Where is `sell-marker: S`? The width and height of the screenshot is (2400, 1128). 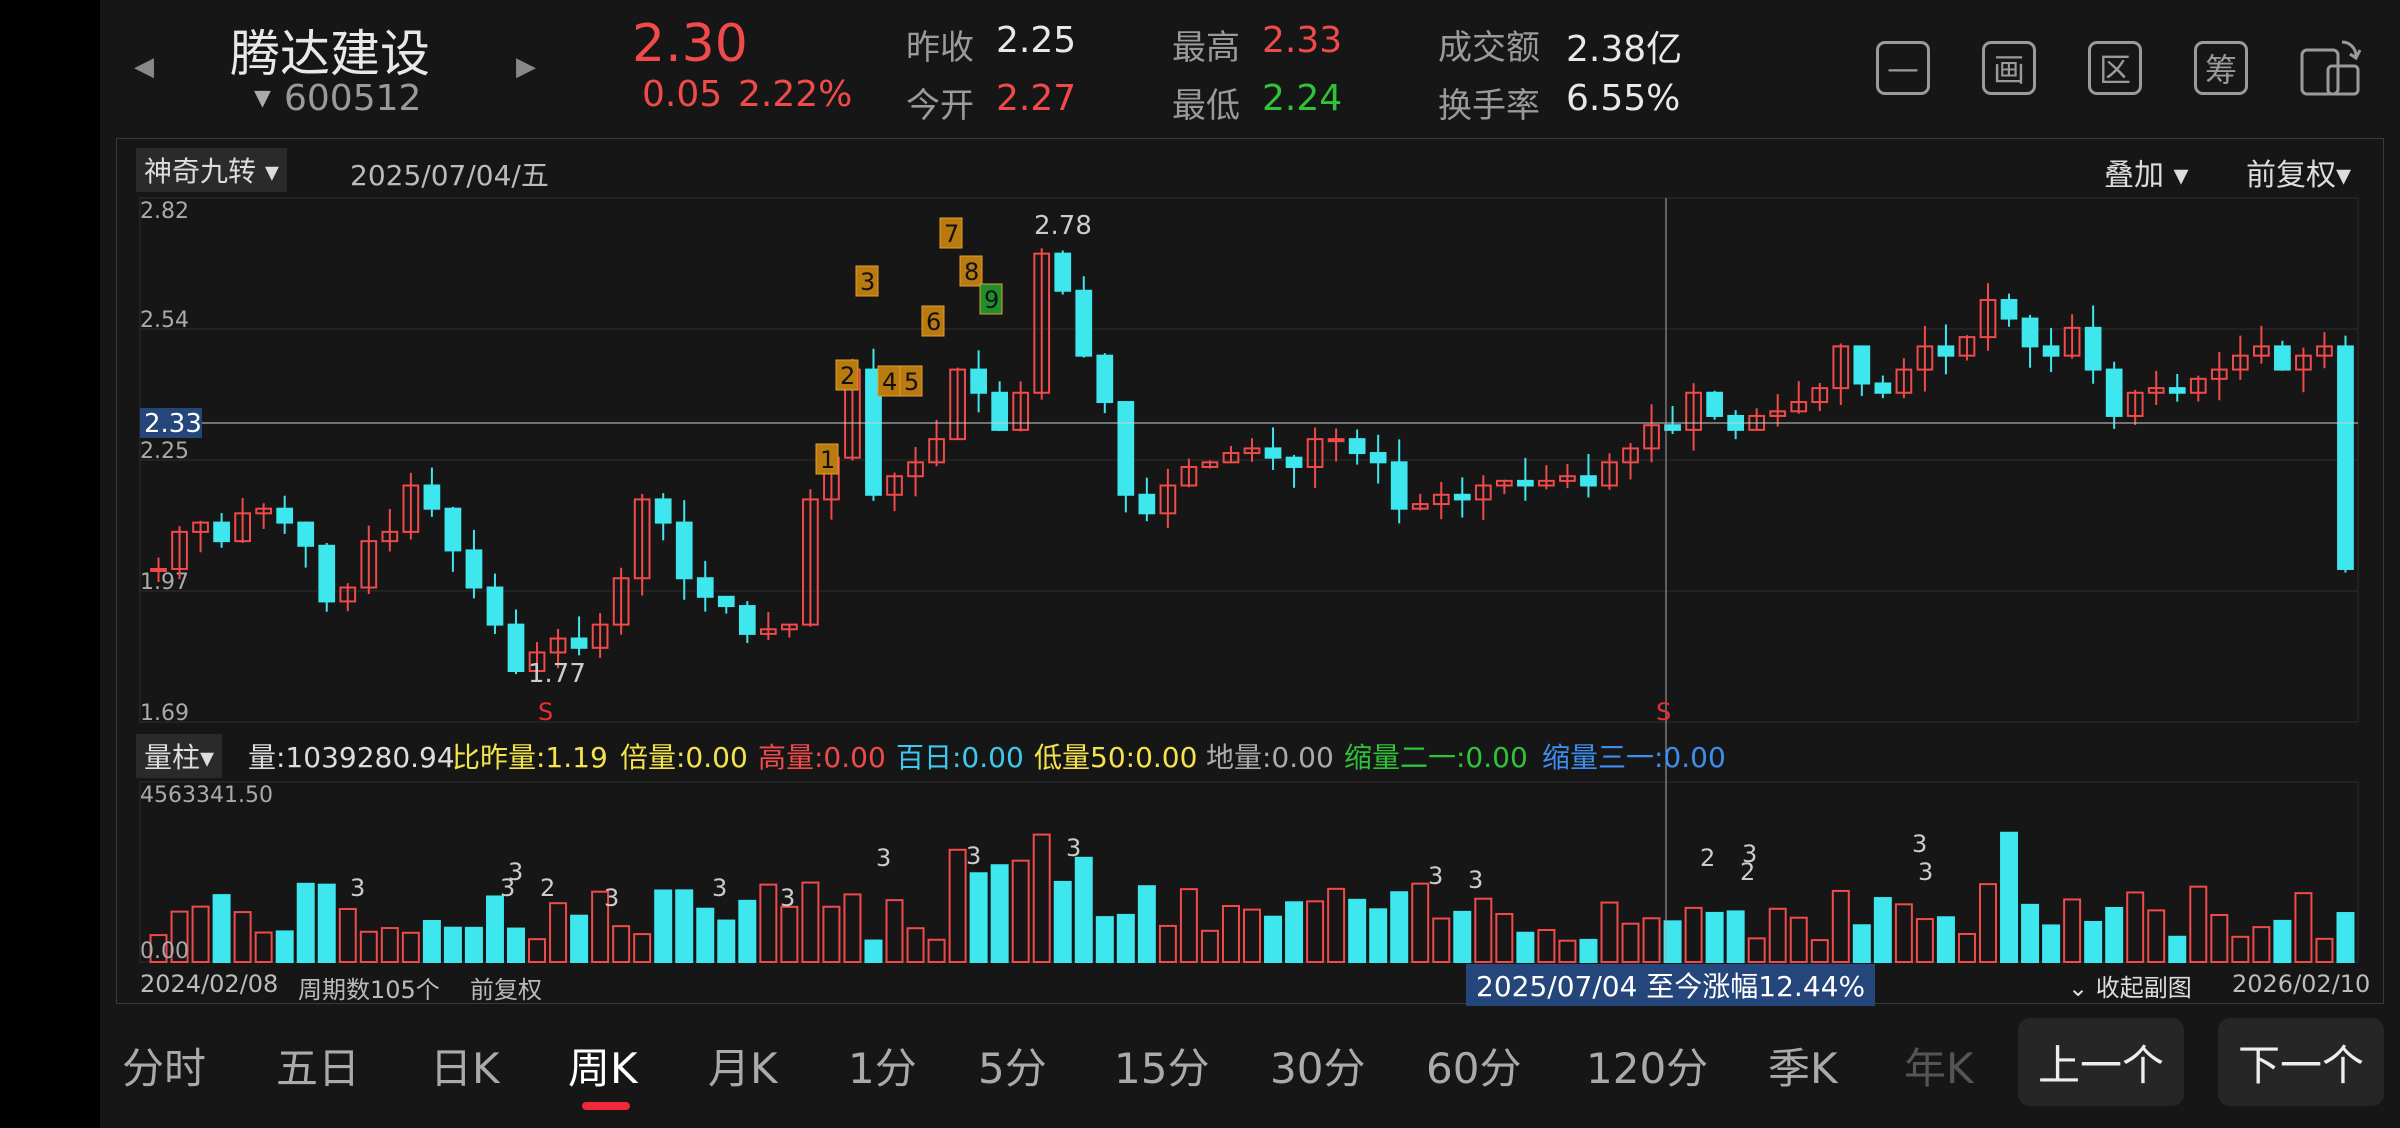 sell-marker: S is located at coordinates (1663, 712).